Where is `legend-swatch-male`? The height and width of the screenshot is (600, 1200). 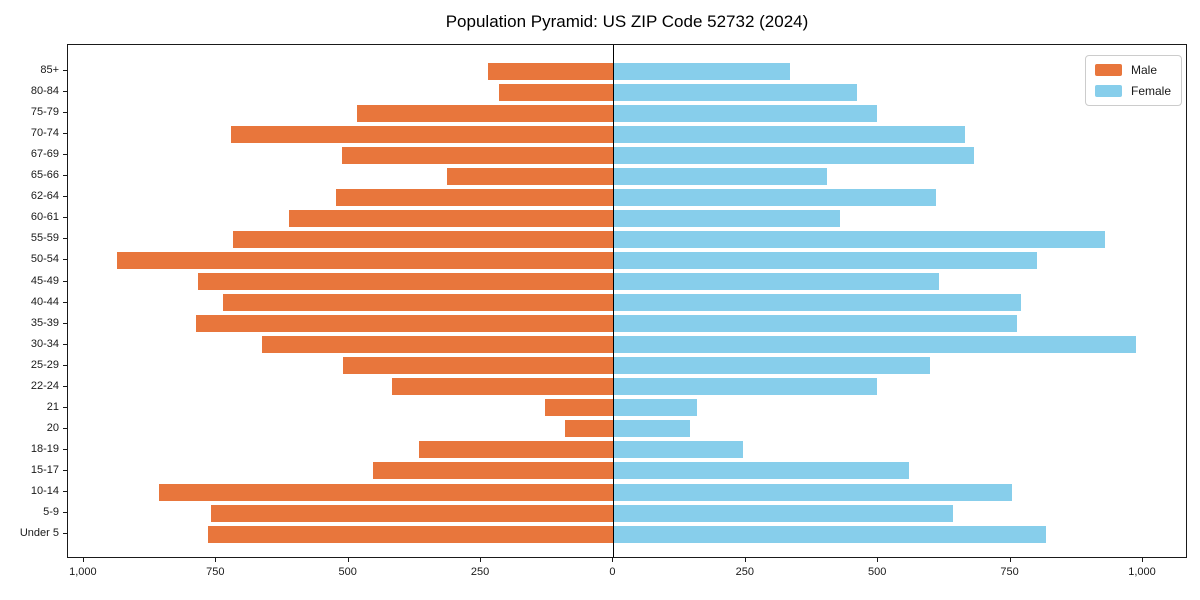
legend-swatch-male is located at coordinates (1108, 70).